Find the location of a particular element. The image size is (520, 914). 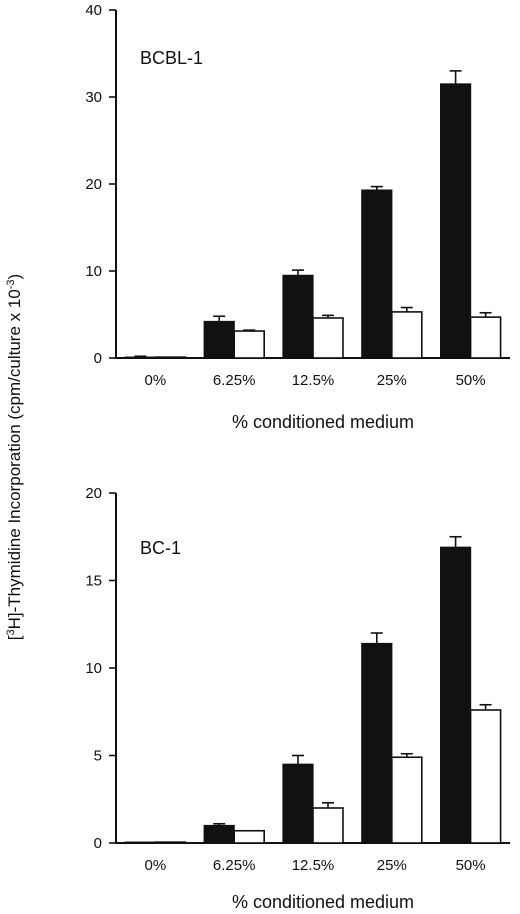

panel-title: BC-1 is located at coordinates (160, 548).